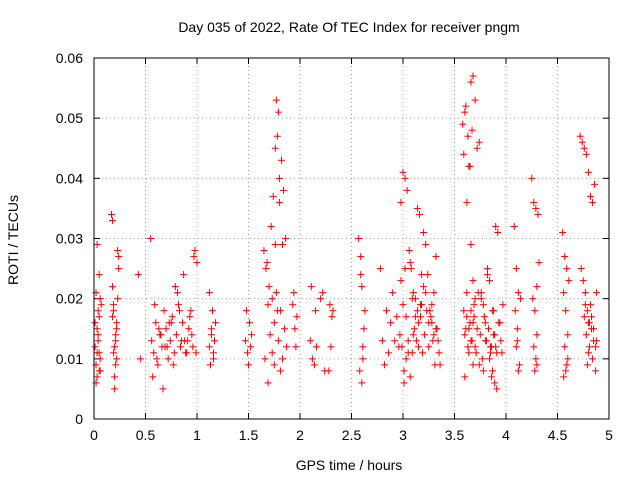  Describe the element at coordinates (455, 435) in the screenshot. I see `x-tick-label: 3.5` at that location.